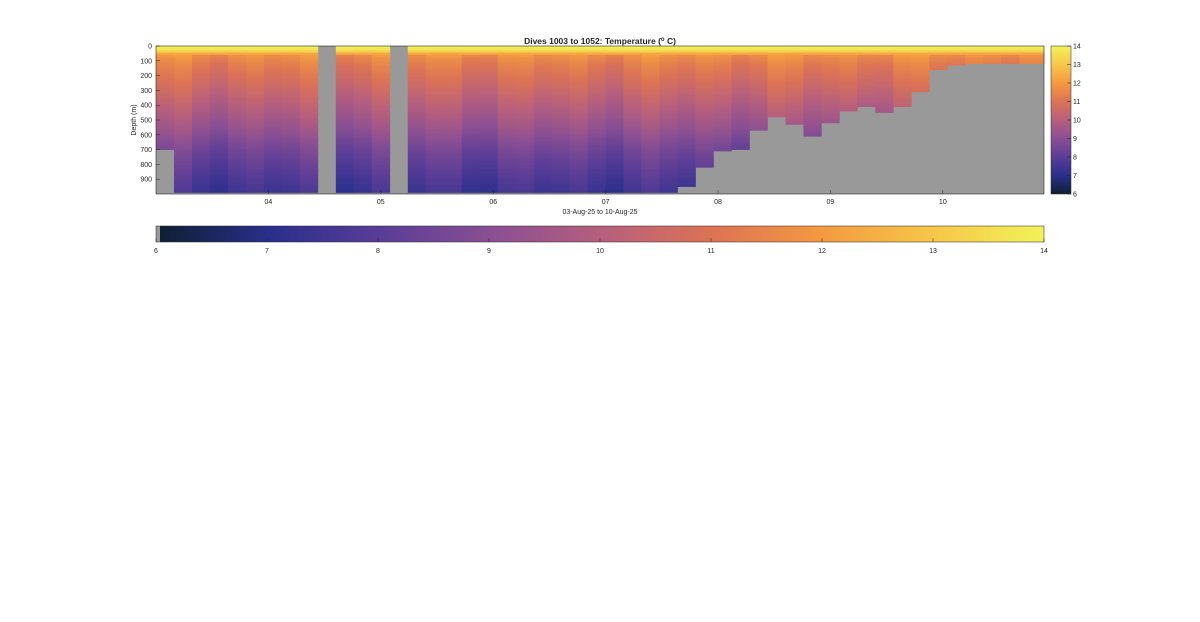 The height and width of the screenshot is (622, 1200). What do you see at coordinates (1077, 121) in the screenshot?
I see `colorbar-right-tick-label: 10` at bounding box center [1077, 121].